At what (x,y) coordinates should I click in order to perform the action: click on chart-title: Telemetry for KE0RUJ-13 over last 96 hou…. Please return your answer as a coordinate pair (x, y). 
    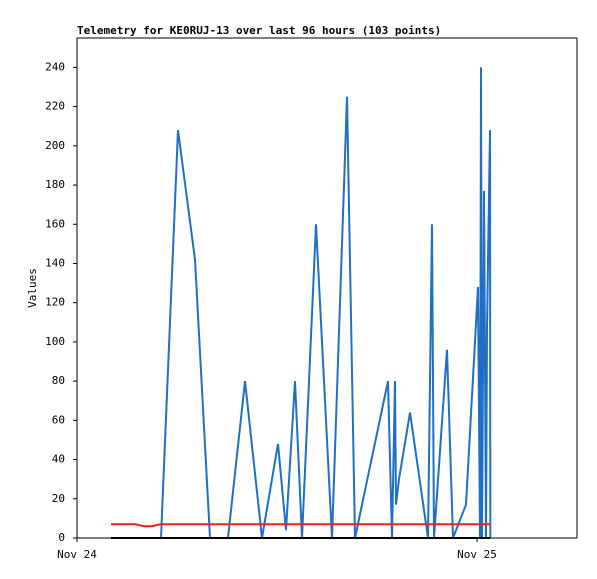
    Looking at the image, I should click on (259, 30).